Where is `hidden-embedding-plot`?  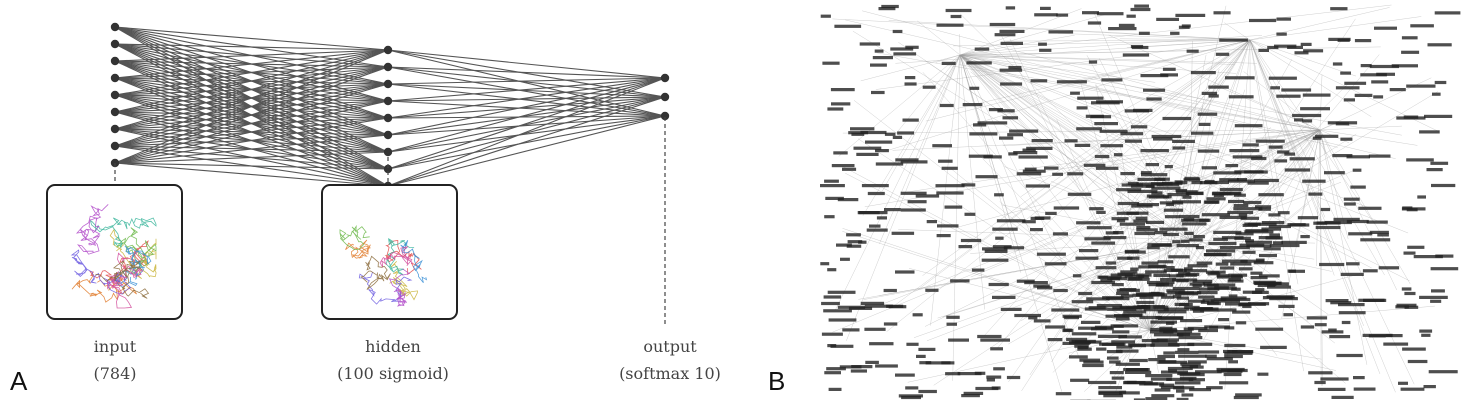 hidden-embedding-plot is located at coordinates (383, 265).